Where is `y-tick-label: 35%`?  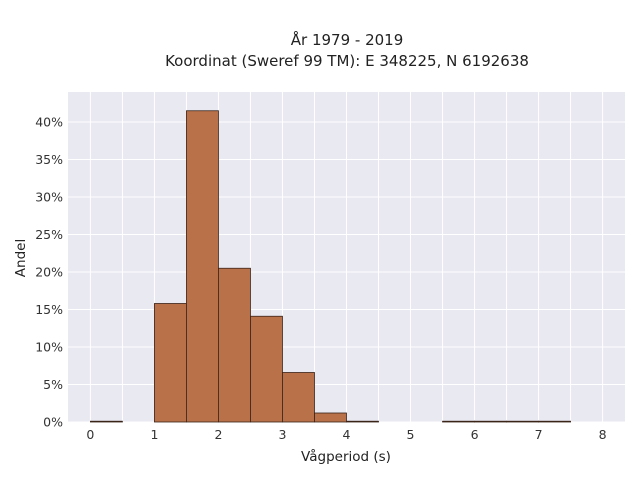
y-tick-label: 35% is located at coordinates (49, 159).